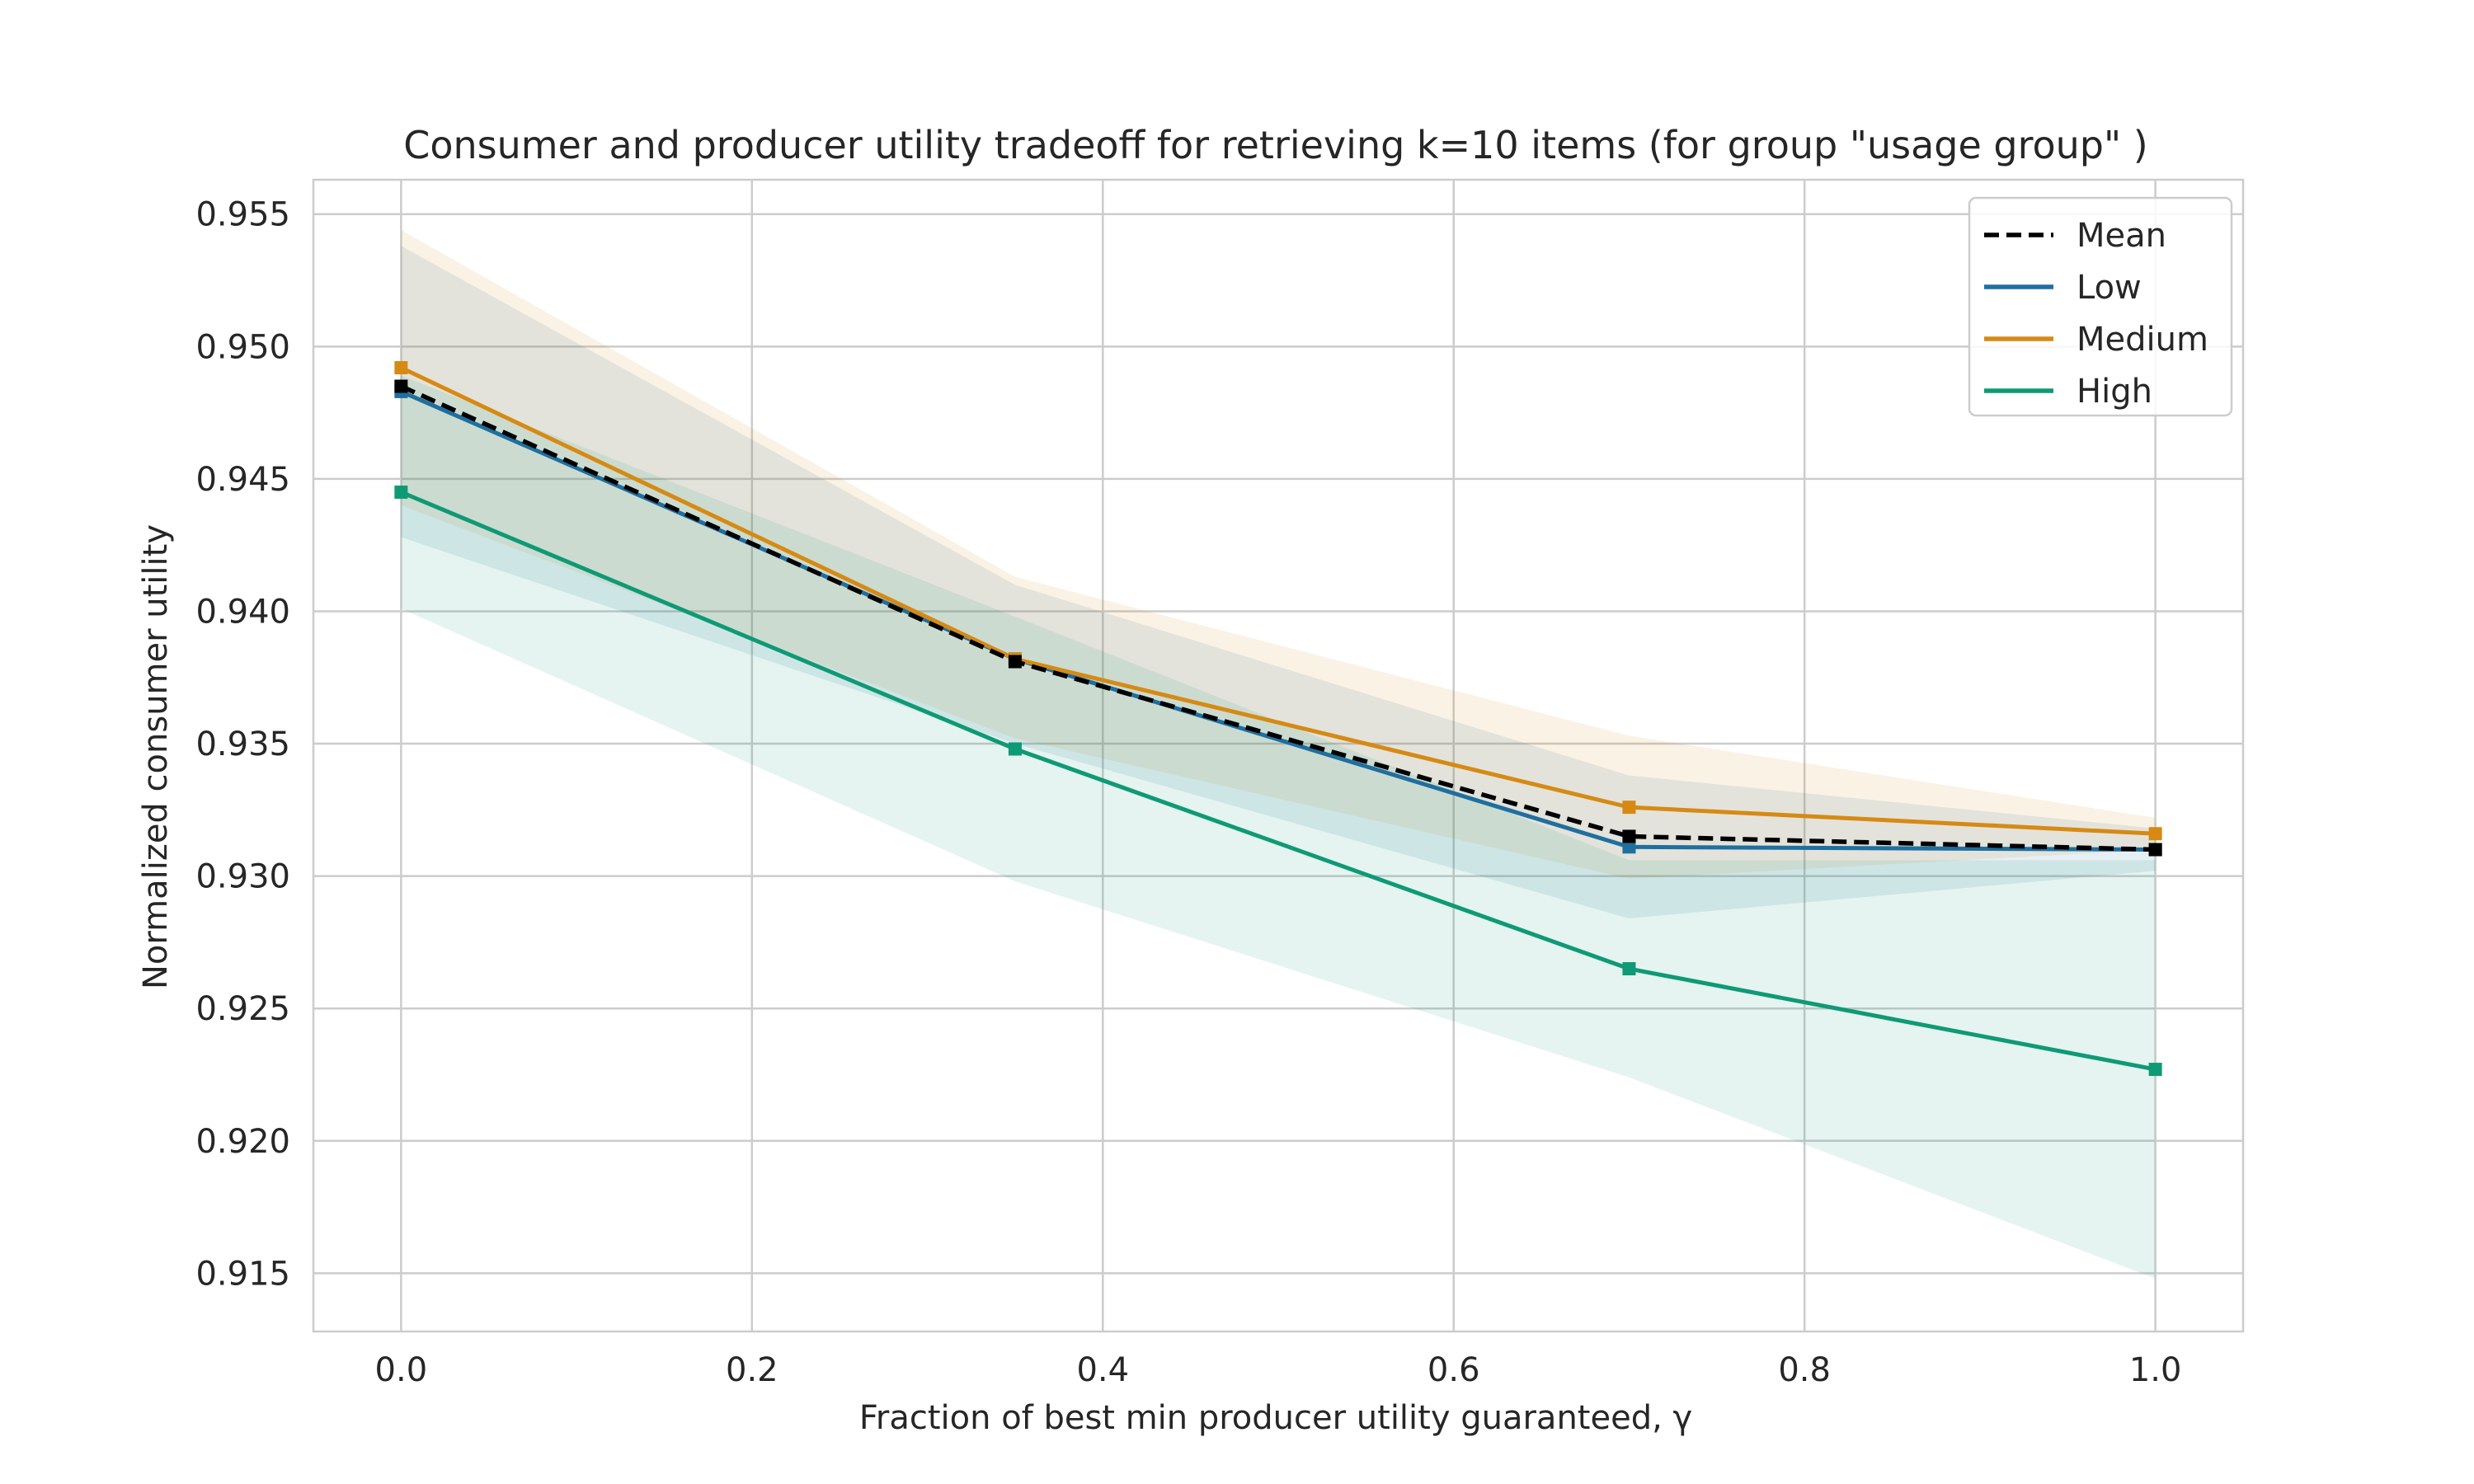 The width and height of the screenshot is (2474, 1484). I want to click on legend-label-mean: Mean, so click(2121, 236).